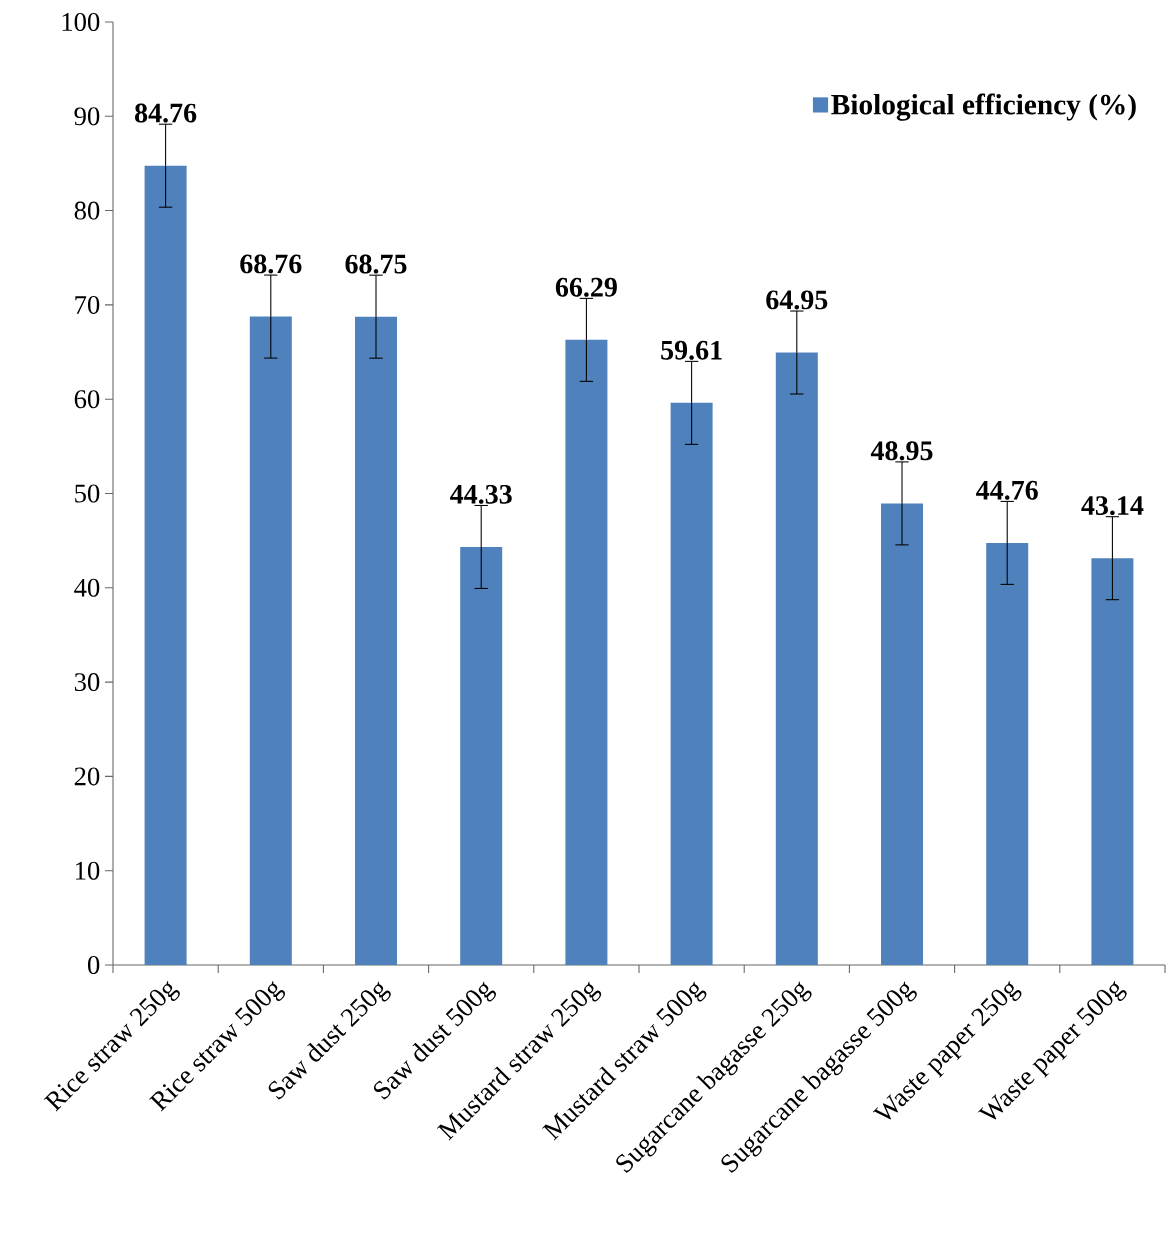 This screenshot has width=1168, height=1237. What do you see at coordinates (481, 494) in the screenshot?
I see `data-label: 44.33` at bounding box center [481, 494].